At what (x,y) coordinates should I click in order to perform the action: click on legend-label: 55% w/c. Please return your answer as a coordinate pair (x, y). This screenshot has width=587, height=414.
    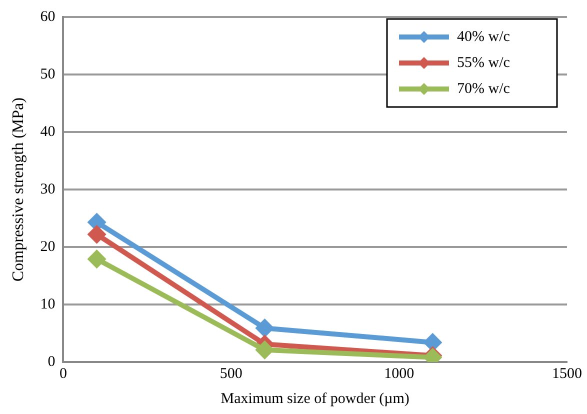
    Looking at the image, I should click on (483, 62).